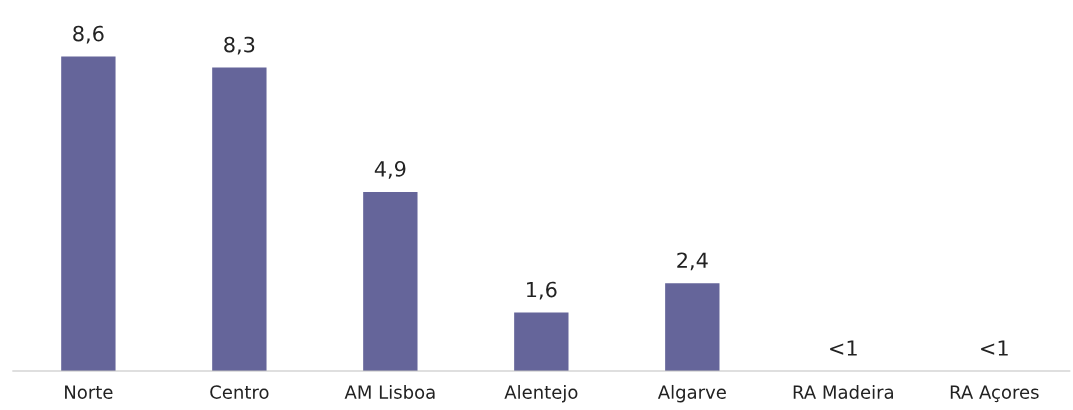 The width and height of the screenshot is (1073, 410). I want to click on data-label: 4,9, so click(390, 169).